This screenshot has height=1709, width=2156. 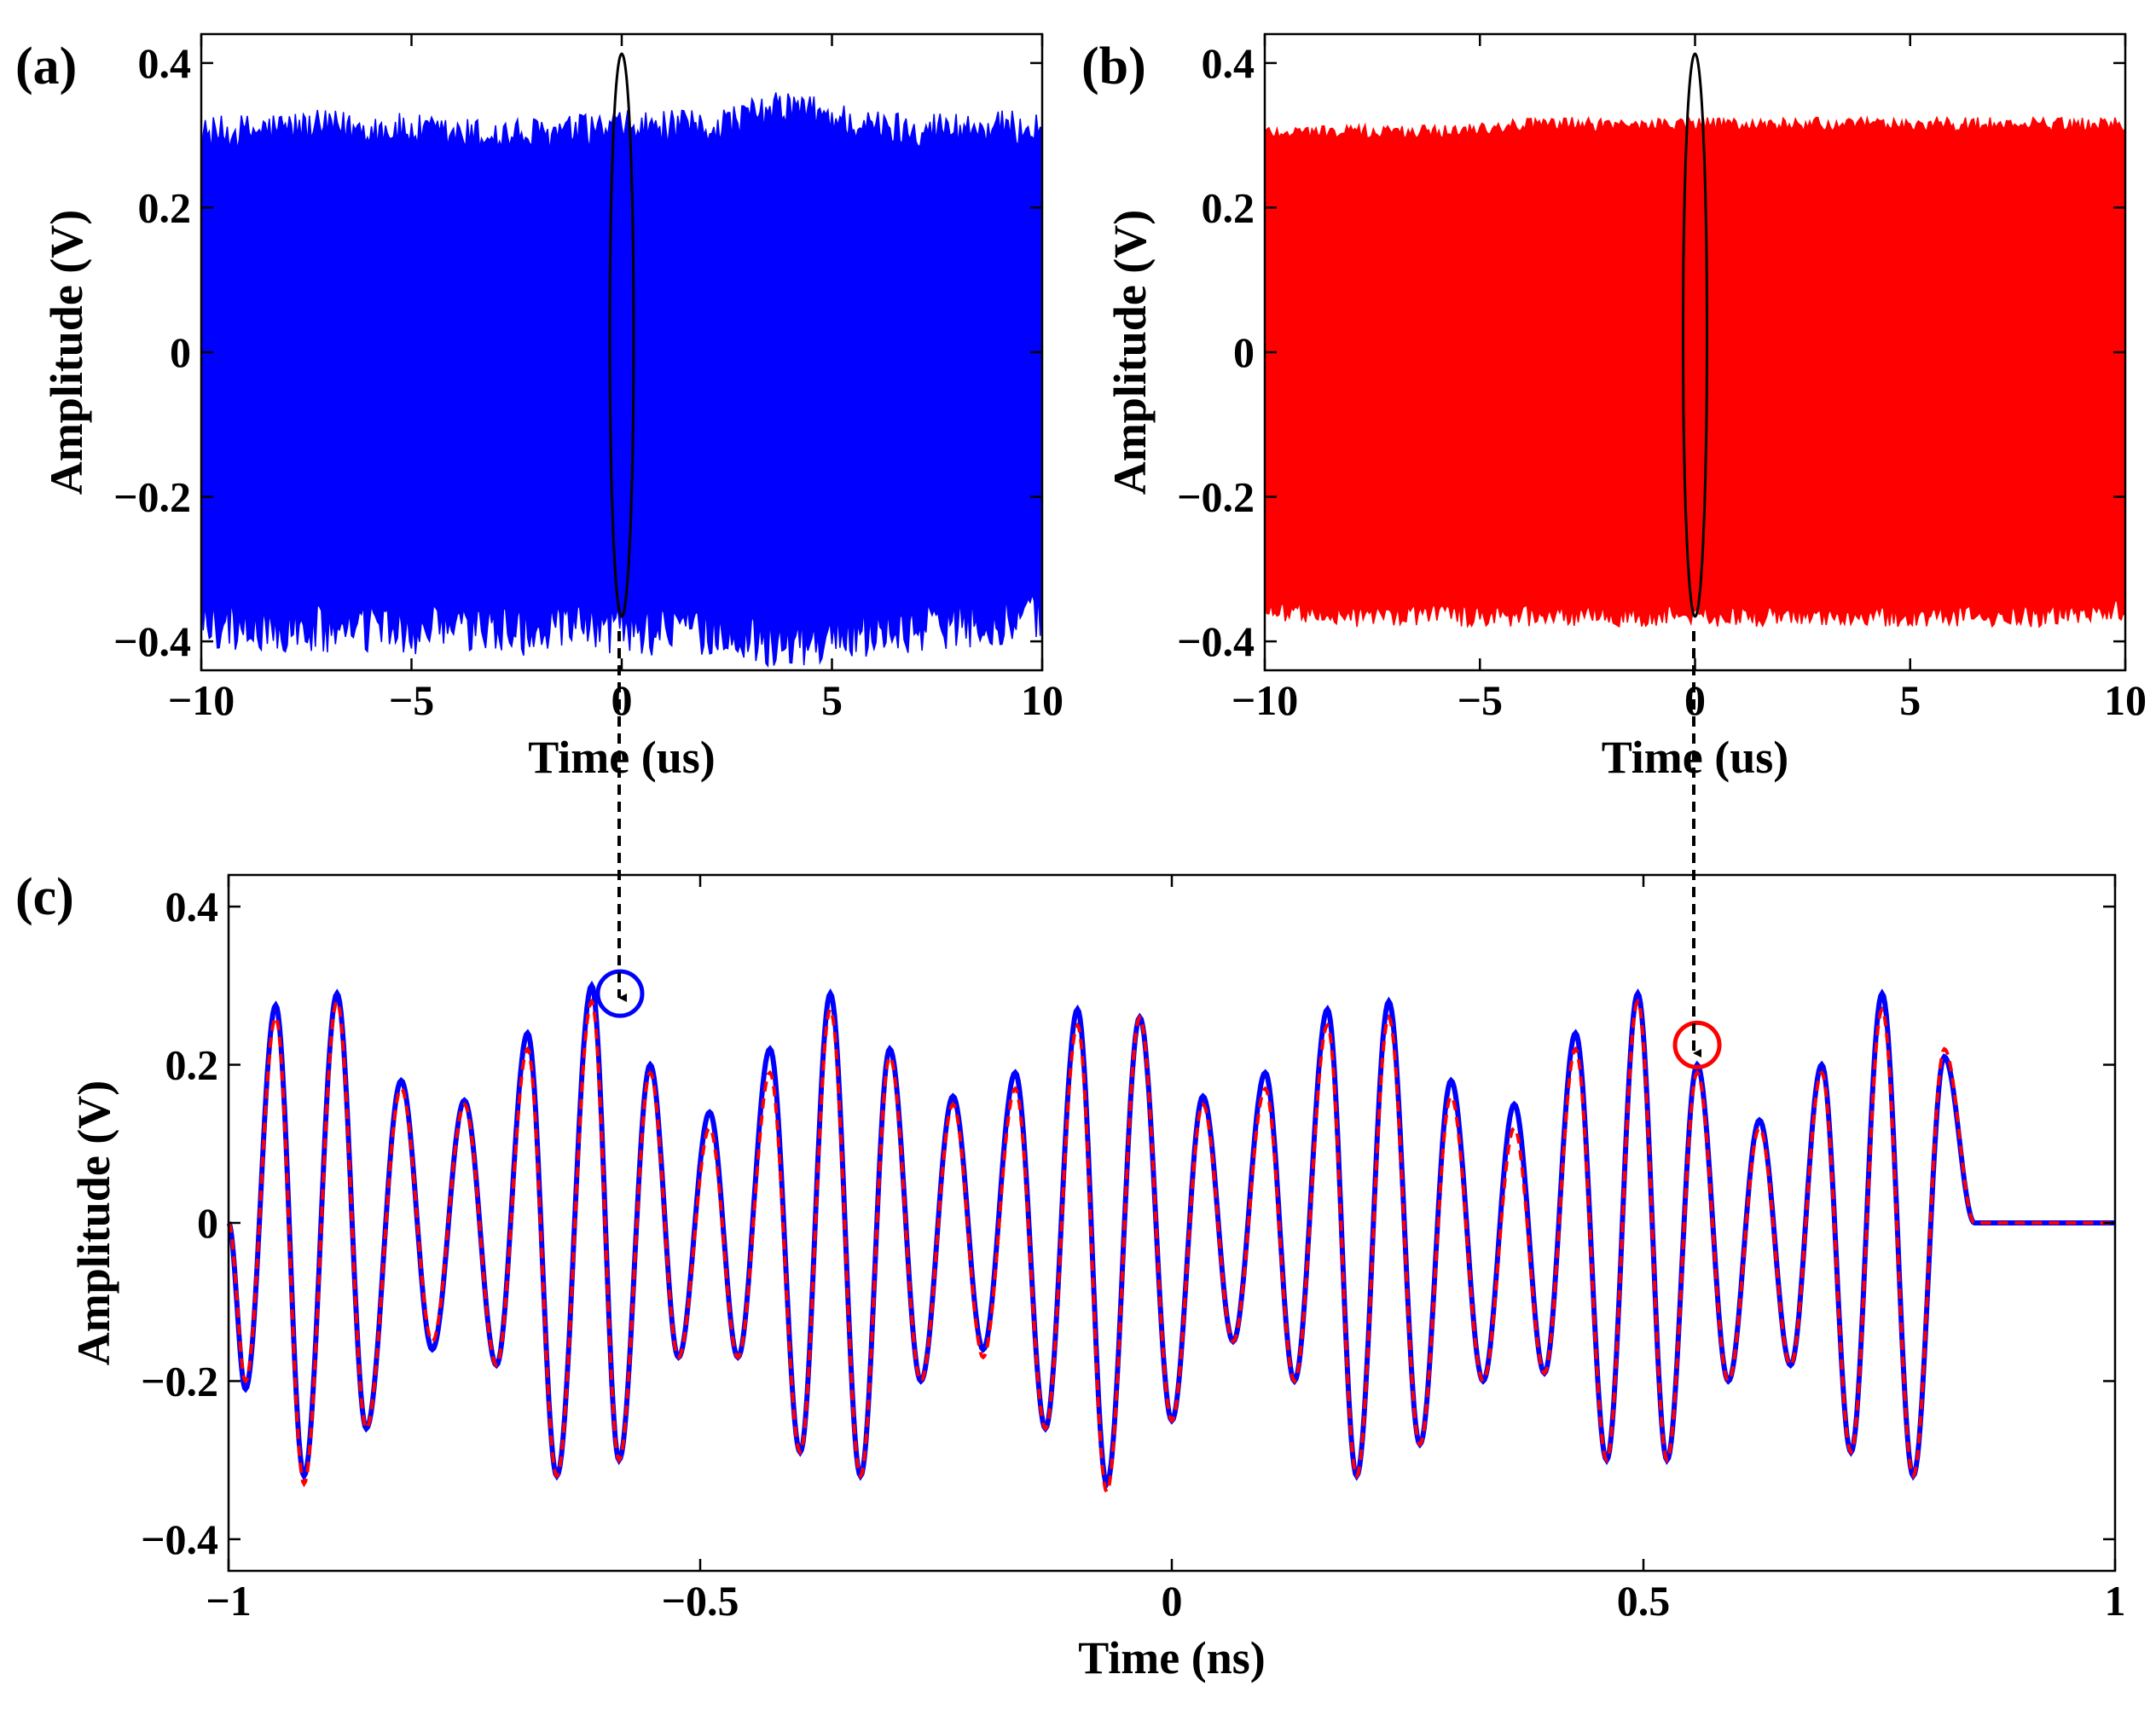 I want to click on x-axis-label: Time (ns), so click(x=1172, y=1657).